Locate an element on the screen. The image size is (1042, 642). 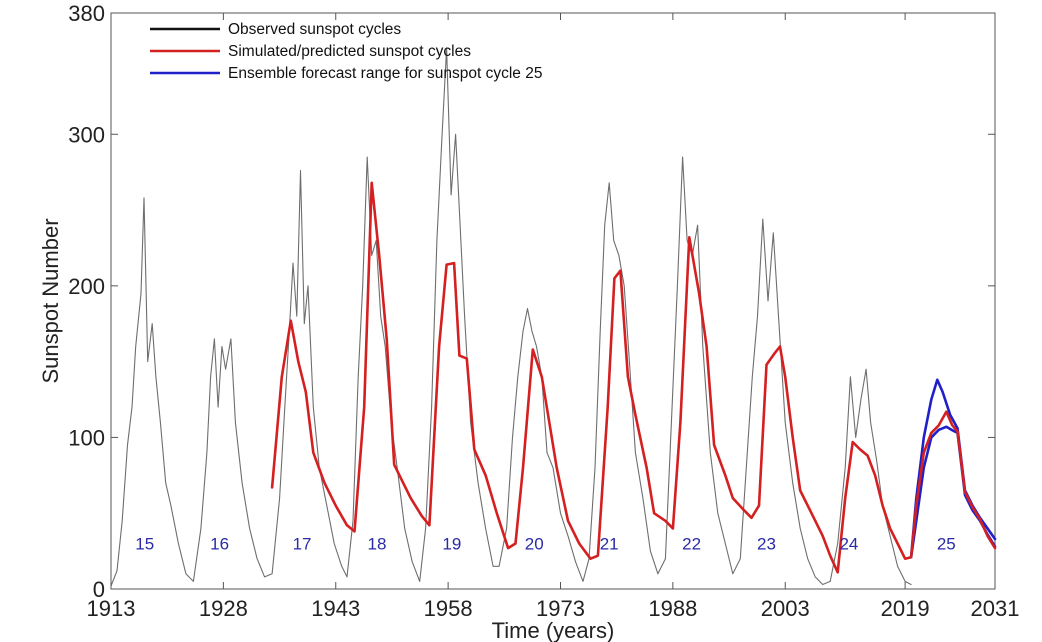
y-axis-title: Sunspot Number is located at coordinates (50, 300).